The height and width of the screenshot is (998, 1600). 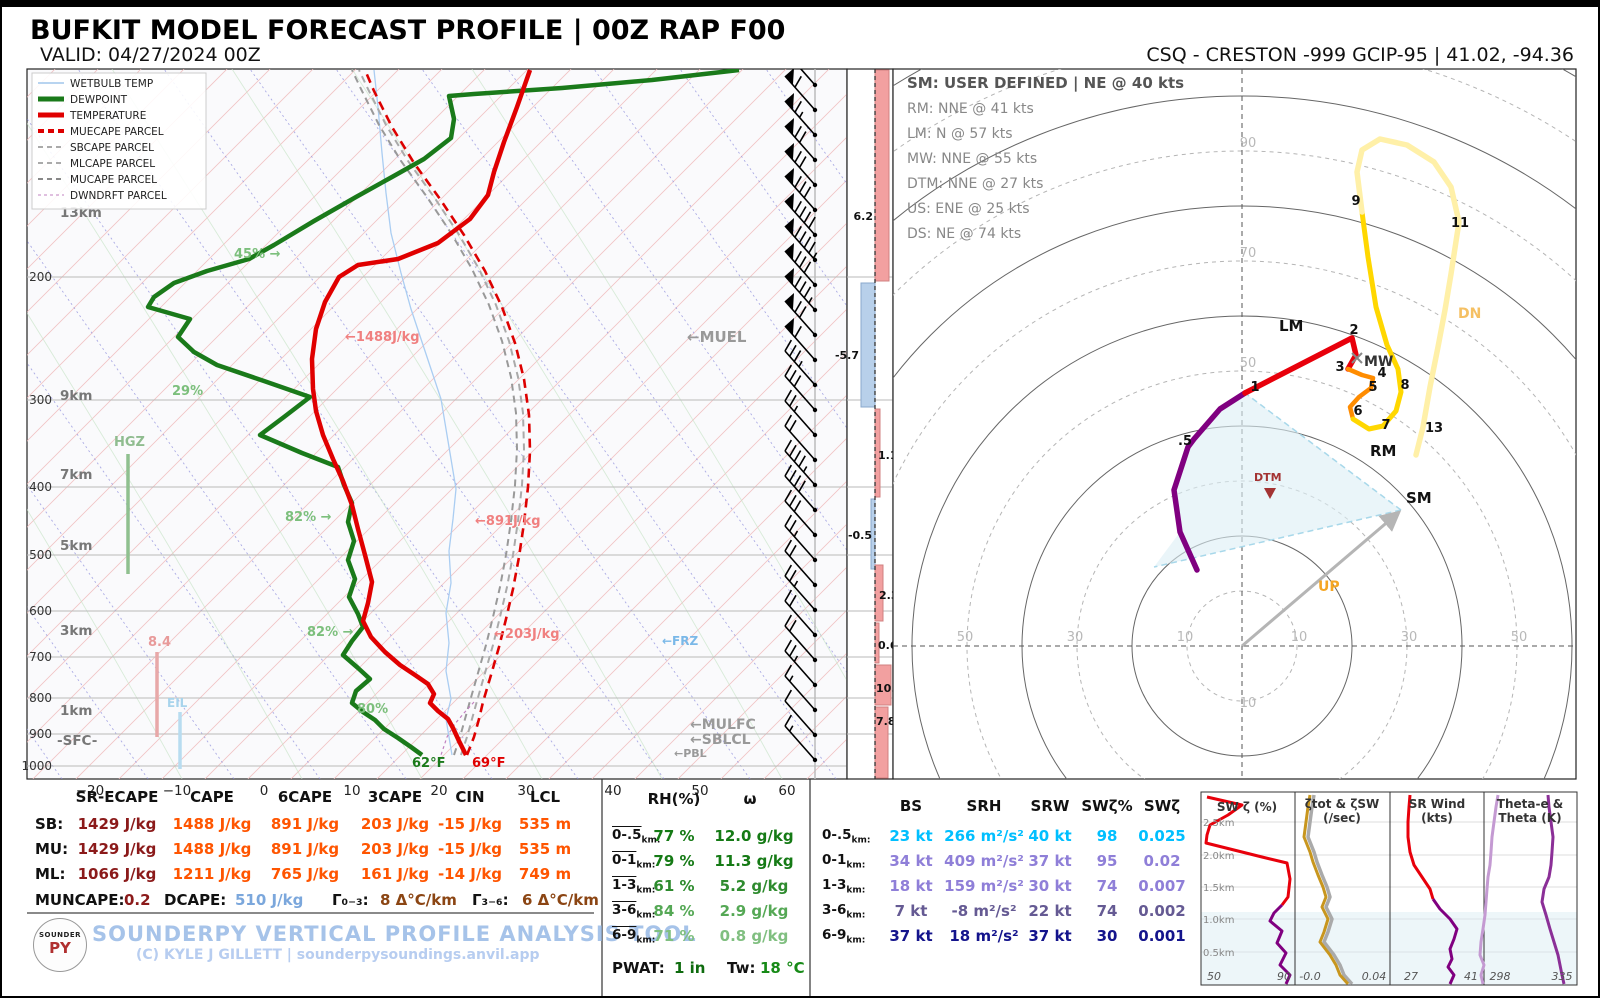 What do you see at coordinates (470, 849) in the screenshot?
I see `cin-value: -15 J/kg` at bounding box center [470, 849].